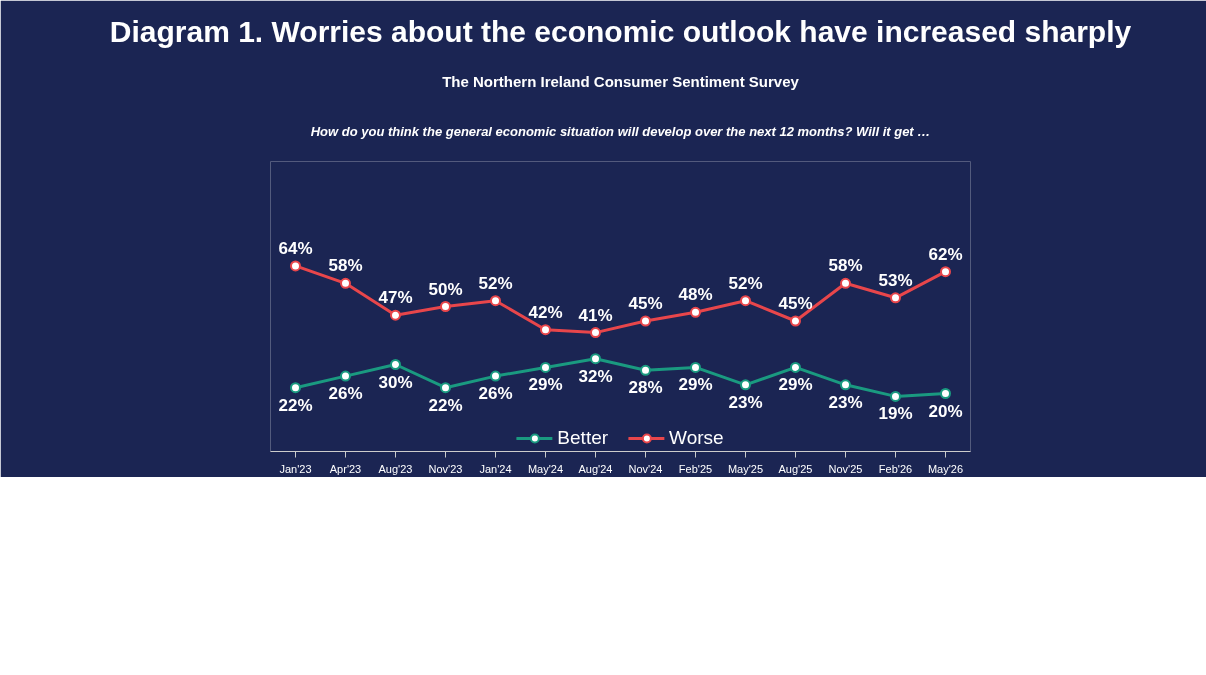  I want to click on data-label: 28%, so click(645, 388).